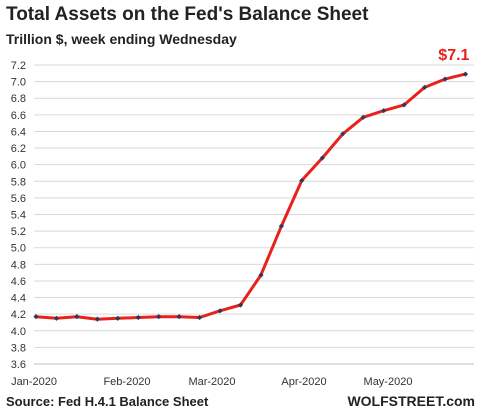  I want to click on y-tick-label: 4.8, so click(18, 265).